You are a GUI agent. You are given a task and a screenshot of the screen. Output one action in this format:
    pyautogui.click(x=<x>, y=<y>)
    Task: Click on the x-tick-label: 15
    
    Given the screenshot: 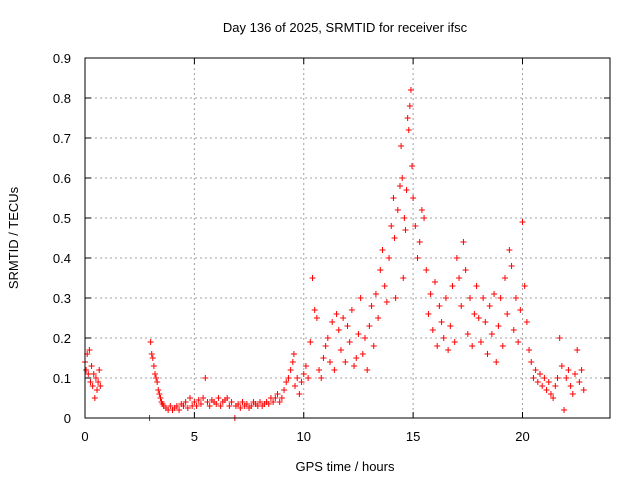 What is the action you would take?
    pyautogui.click(x=413, y=436)
    